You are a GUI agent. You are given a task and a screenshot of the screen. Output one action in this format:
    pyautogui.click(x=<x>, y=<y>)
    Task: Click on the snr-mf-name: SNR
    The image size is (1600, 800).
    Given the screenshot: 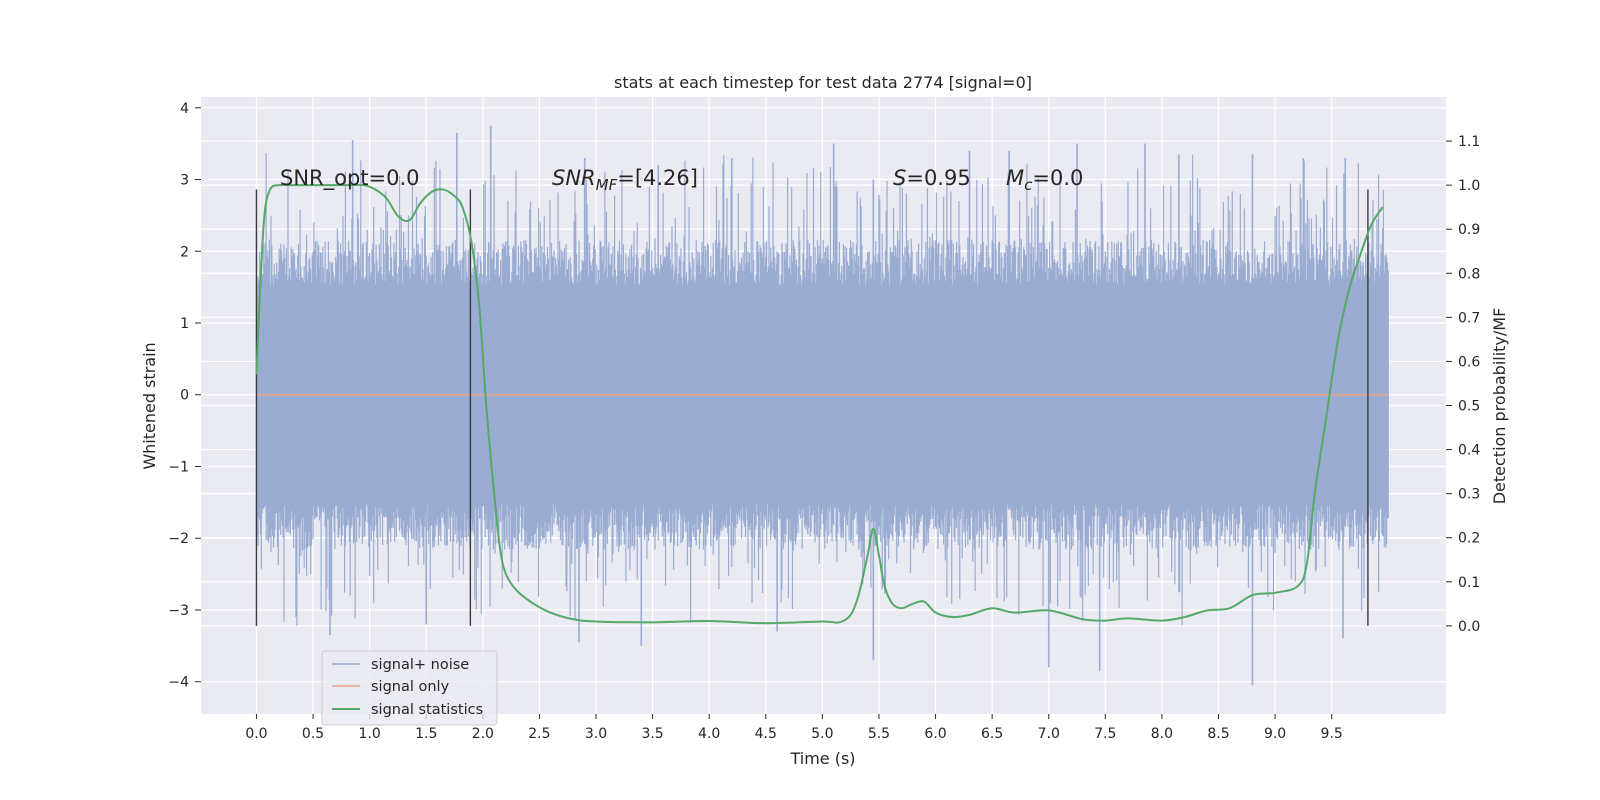 What is the action you would take?
    pyautogui.click(x=574, y=178)
    